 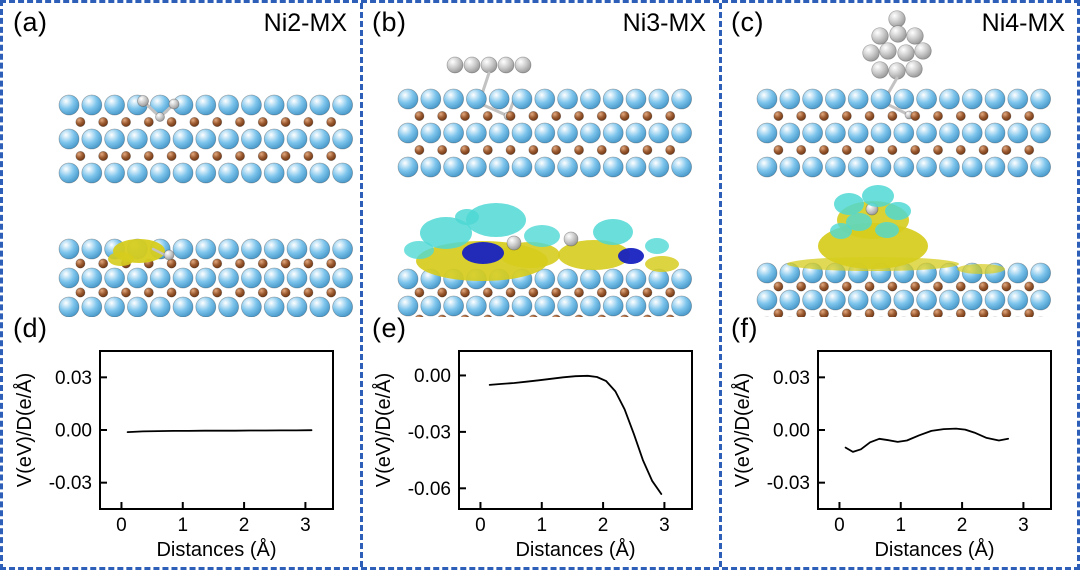 What do you see at coordinates (903, 163) in the screenshot?
I see `structure-ni4-mx` at bounding box center [903, 163].